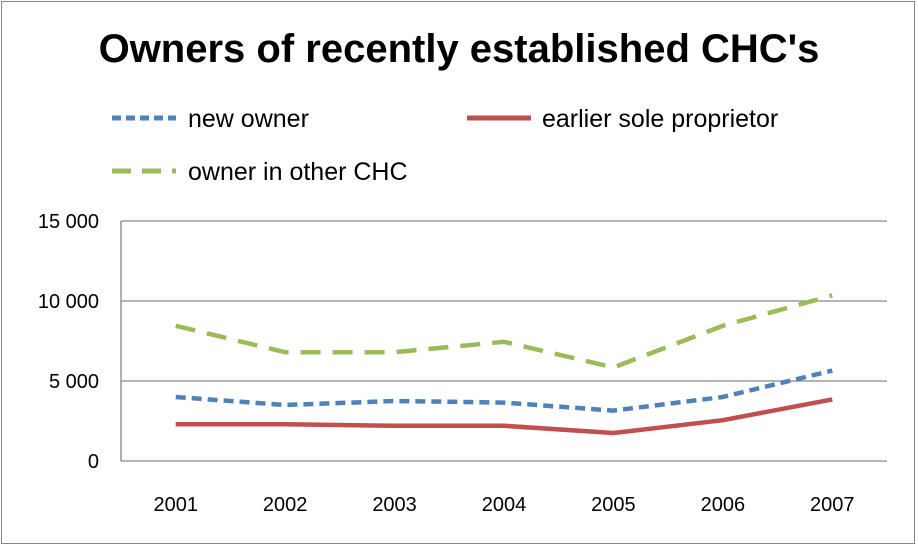 This screenshot has width=918, height=547. Describe the element at coordinates (459, 49) in the screenshot. I see `chart-title: Owners of recently established CHC's` at that location.